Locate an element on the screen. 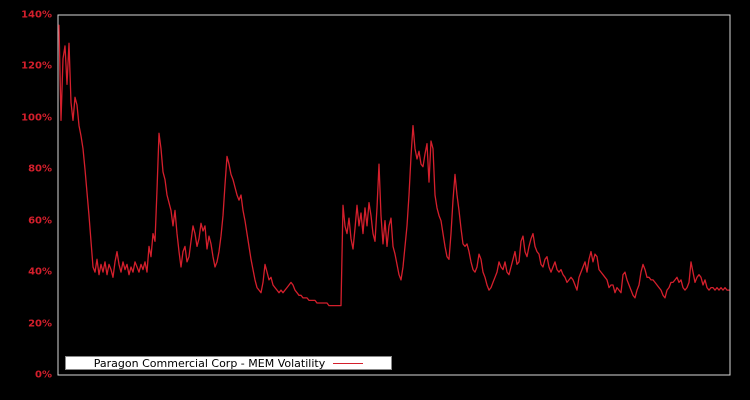 The width and height of the screenshot is (750, 400). y-tick-label-60: 60% is located at coordinates (40, 221).